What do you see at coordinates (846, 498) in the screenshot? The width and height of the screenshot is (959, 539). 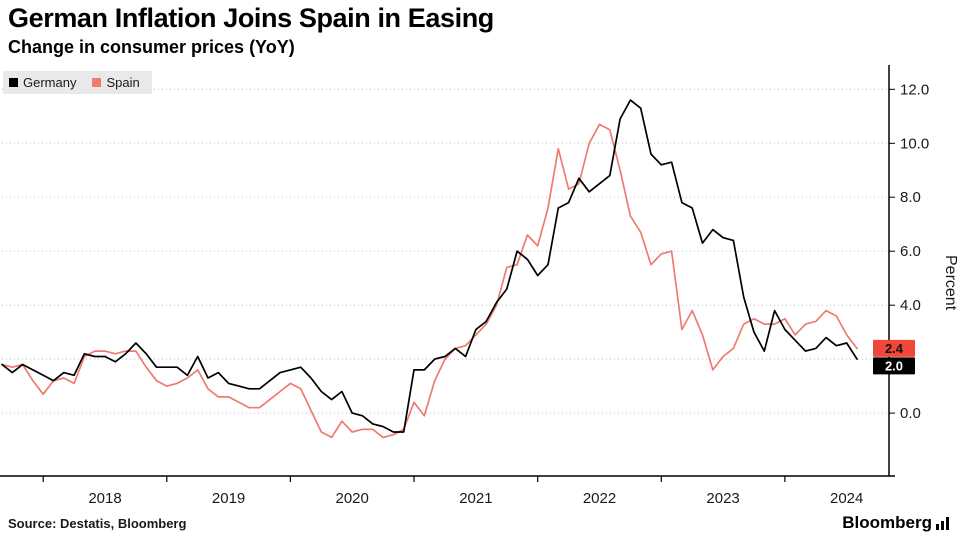 I see `svg-text: 2024` at bounding box center [846, 498].